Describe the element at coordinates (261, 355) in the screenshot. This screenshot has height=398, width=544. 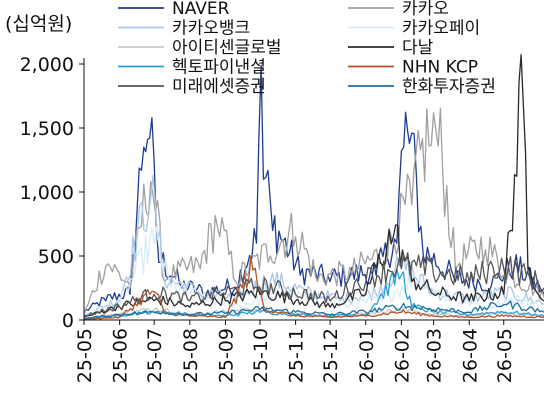
I see `x-tick-label: 25-10` at that location.